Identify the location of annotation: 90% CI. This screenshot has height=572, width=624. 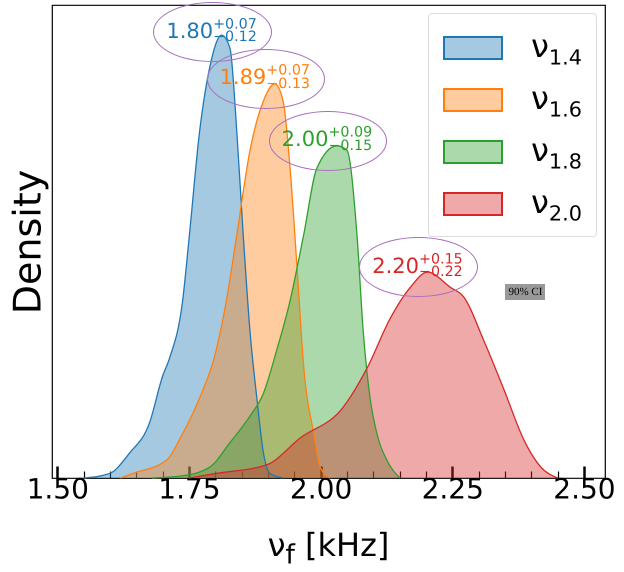
(525, 292).